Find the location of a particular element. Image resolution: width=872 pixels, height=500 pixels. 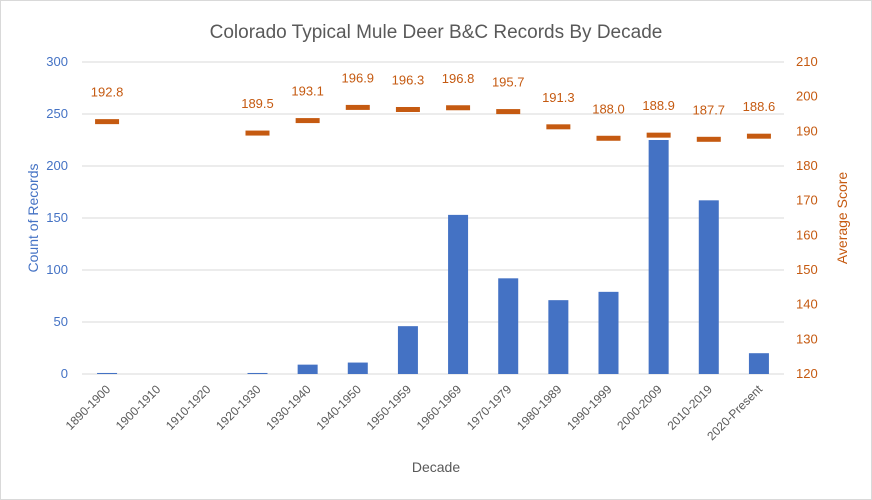

data-label: 188.9 is located at coordinates (658, 105).